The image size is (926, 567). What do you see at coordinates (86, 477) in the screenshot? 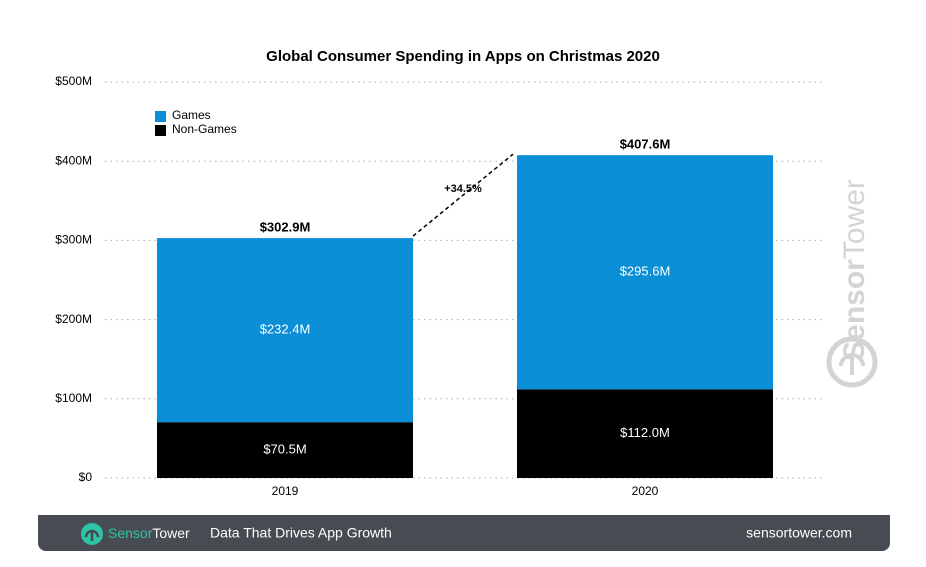
I see `y-tick-label: $0` at bounding box center [86, 477].